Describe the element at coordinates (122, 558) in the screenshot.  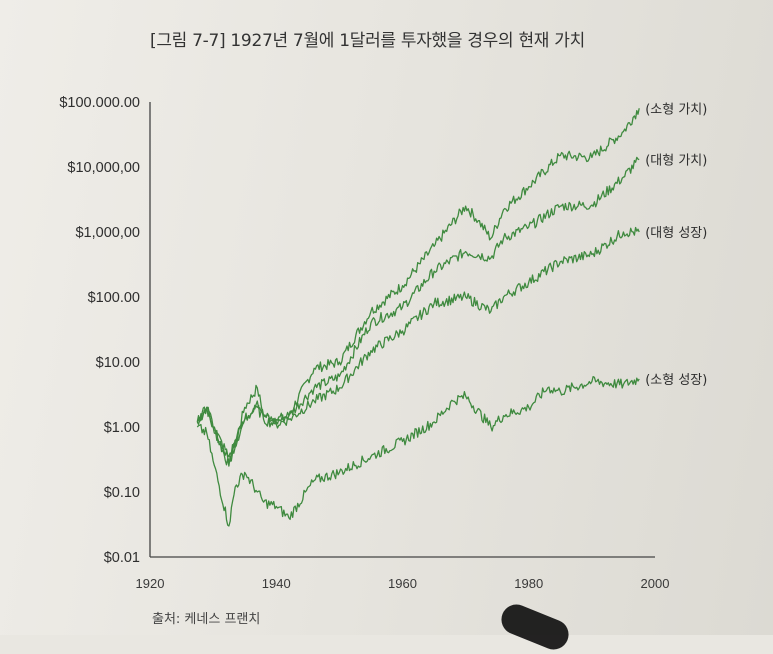
I see `y-tick-label: $0.01` at that location.